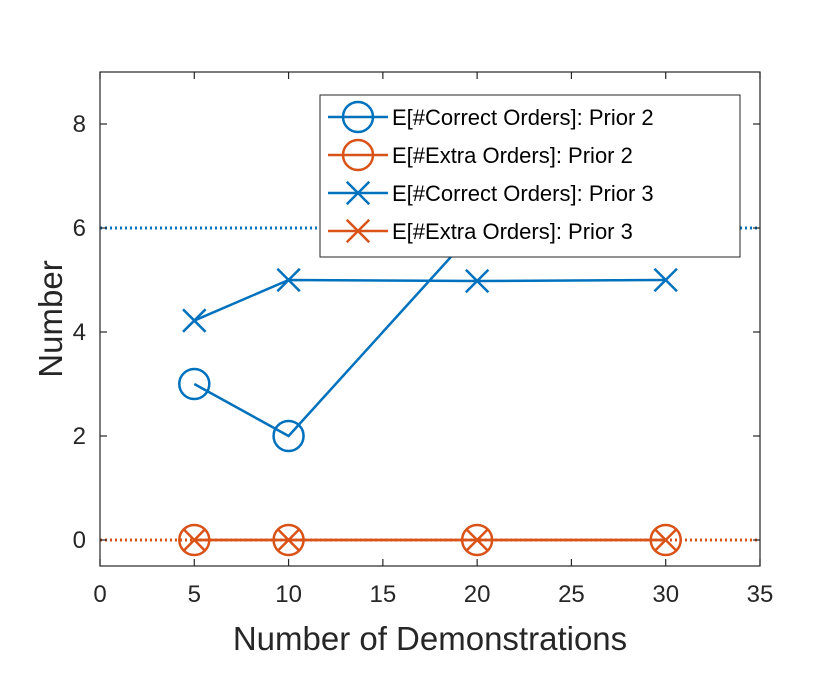 This screenshot has width=830, height=685. I want to click on legend-box, so click(530, 176).